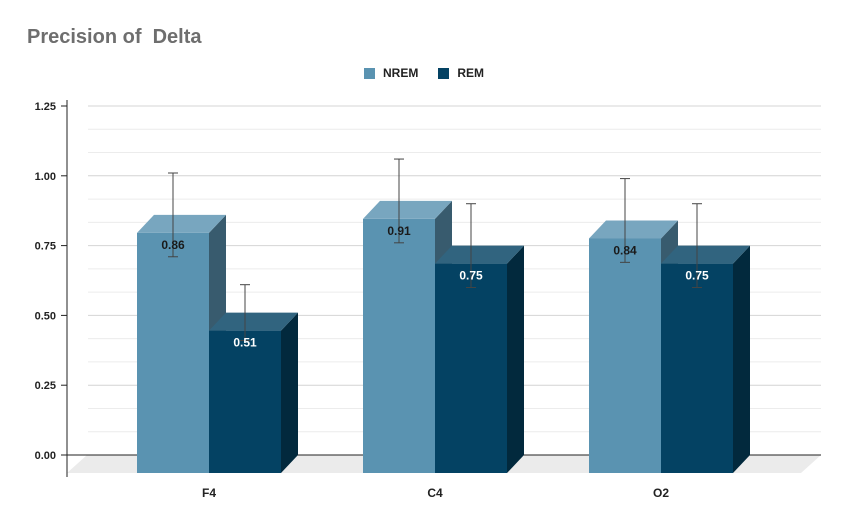 The width and height of the screenshot is (848, 525). What do you see at coordinates (424, 73) in the screenshot?
I see `legend: NREM REM` at bounding box center [424, 73].